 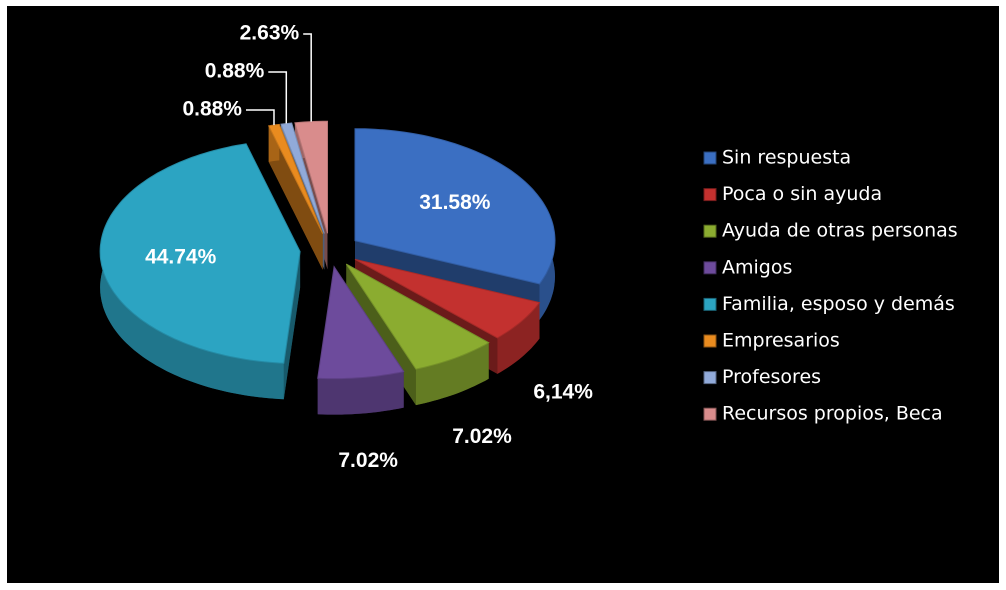 I want to click on legend-label: Familia, esposo y demás, so click(x=838, y=304).